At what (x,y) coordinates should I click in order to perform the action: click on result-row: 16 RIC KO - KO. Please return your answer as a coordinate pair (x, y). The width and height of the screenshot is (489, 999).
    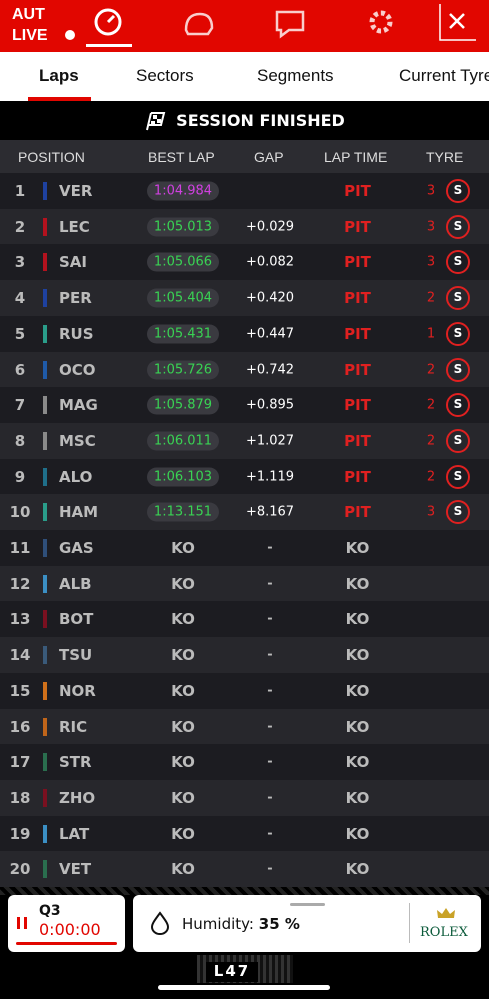
    Looking at the image, I should click on (244, 726).